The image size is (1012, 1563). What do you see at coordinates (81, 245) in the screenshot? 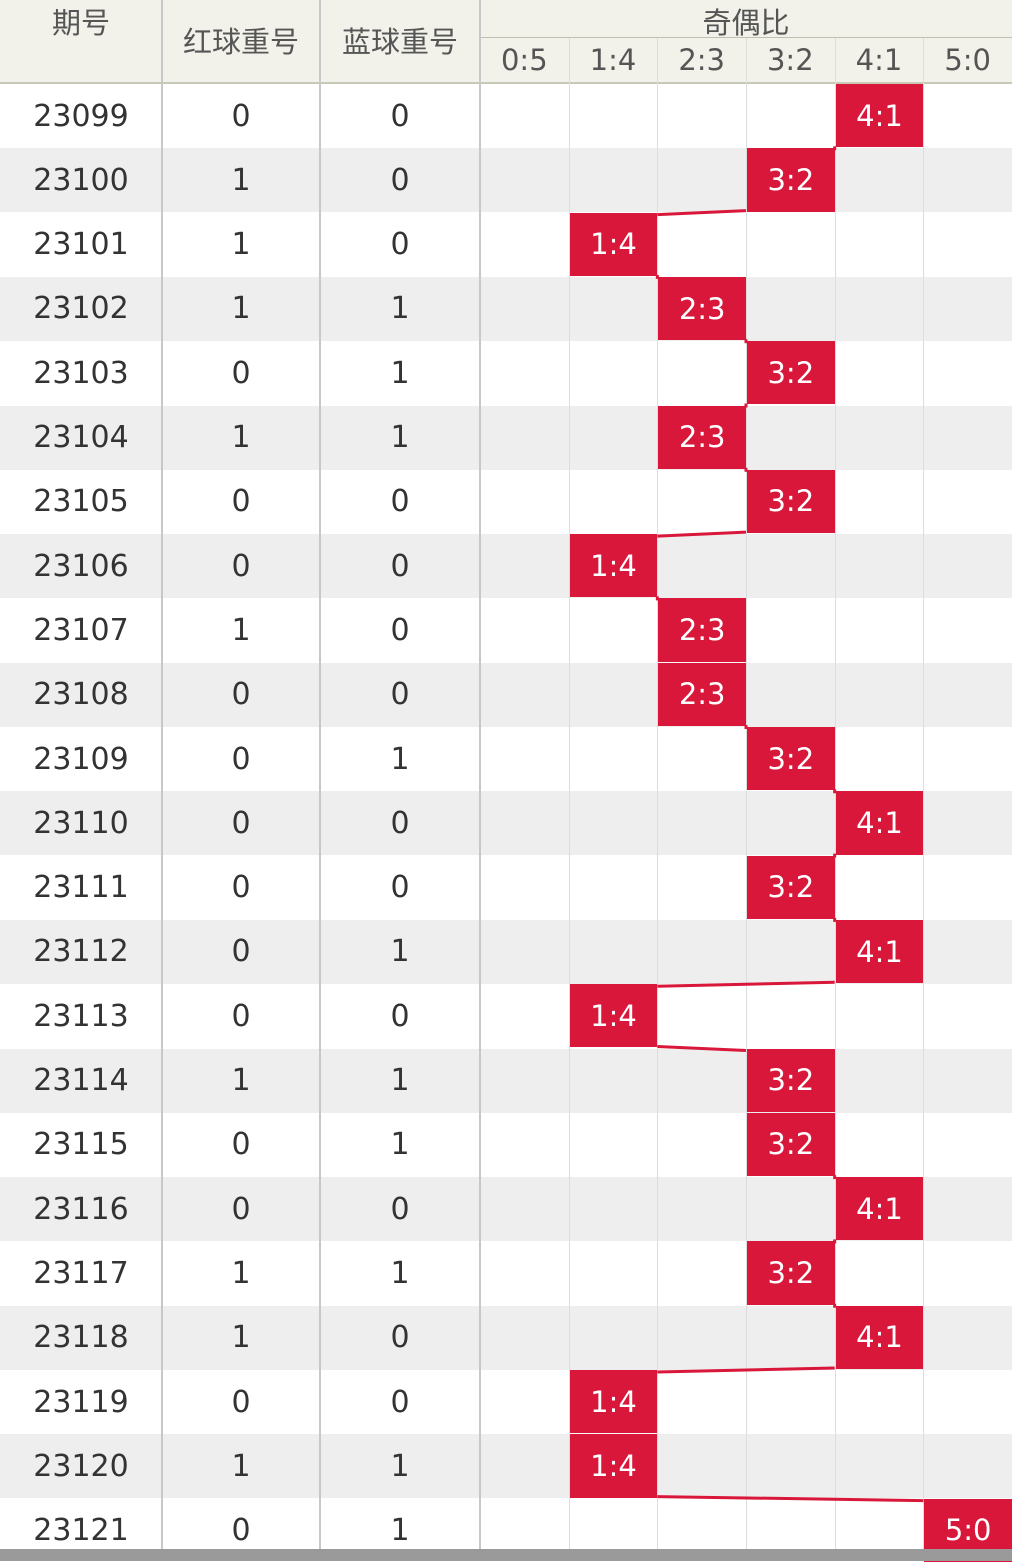
I see `period-cell: 23101` at bounding box center [81, 245].